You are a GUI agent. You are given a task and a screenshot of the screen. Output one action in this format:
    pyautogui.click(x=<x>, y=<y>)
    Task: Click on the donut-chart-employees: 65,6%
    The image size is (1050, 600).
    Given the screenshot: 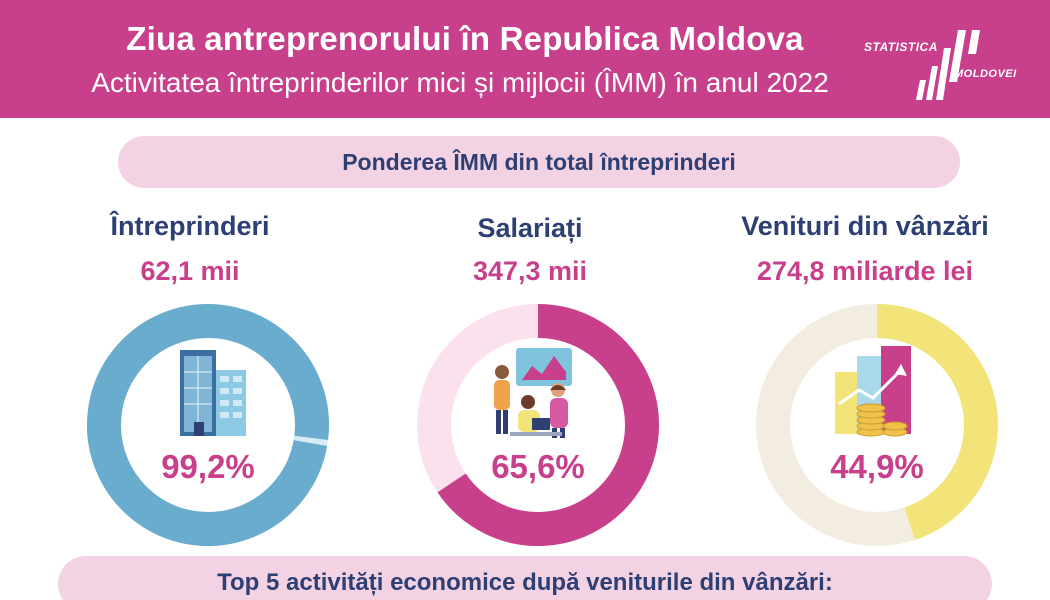 What is the action you would take?
    pyautogui.click(x=538, y=425)
    